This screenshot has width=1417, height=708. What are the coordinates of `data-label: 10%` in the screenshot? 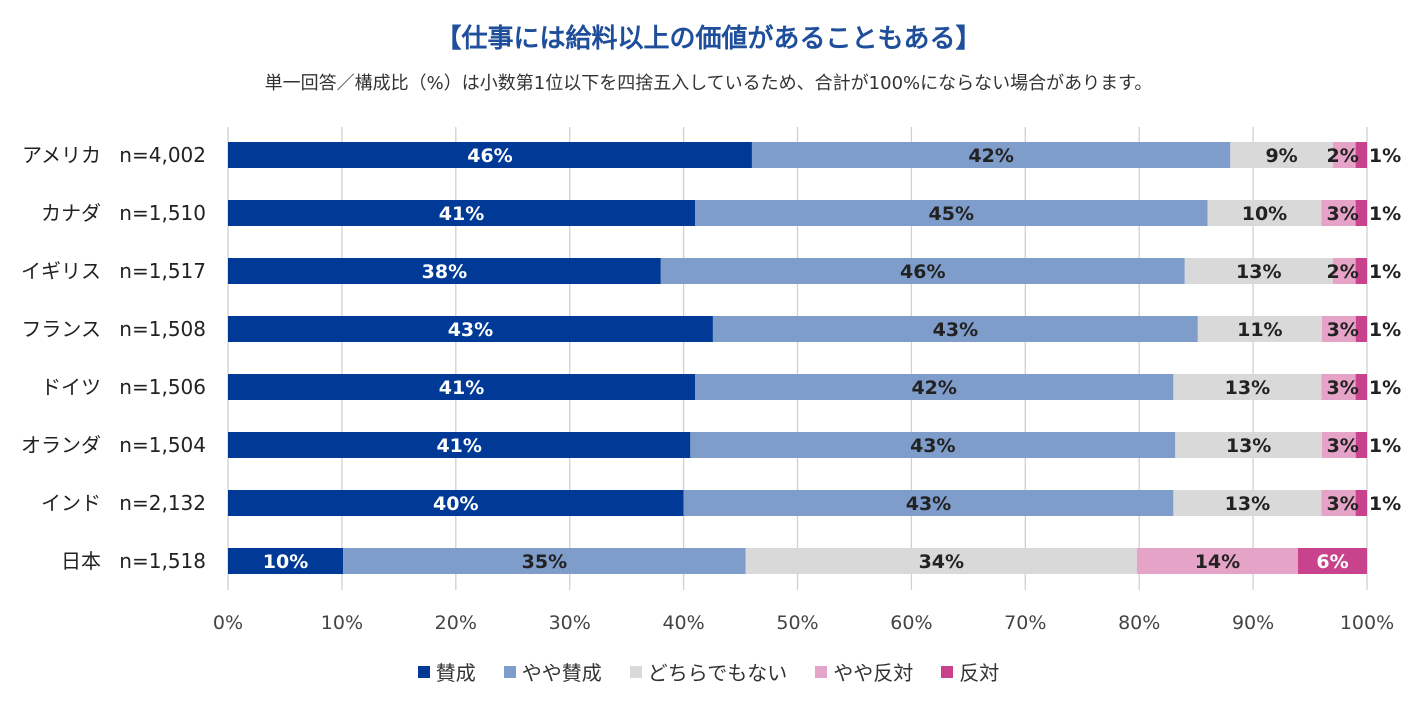 It's located at (285, 562).